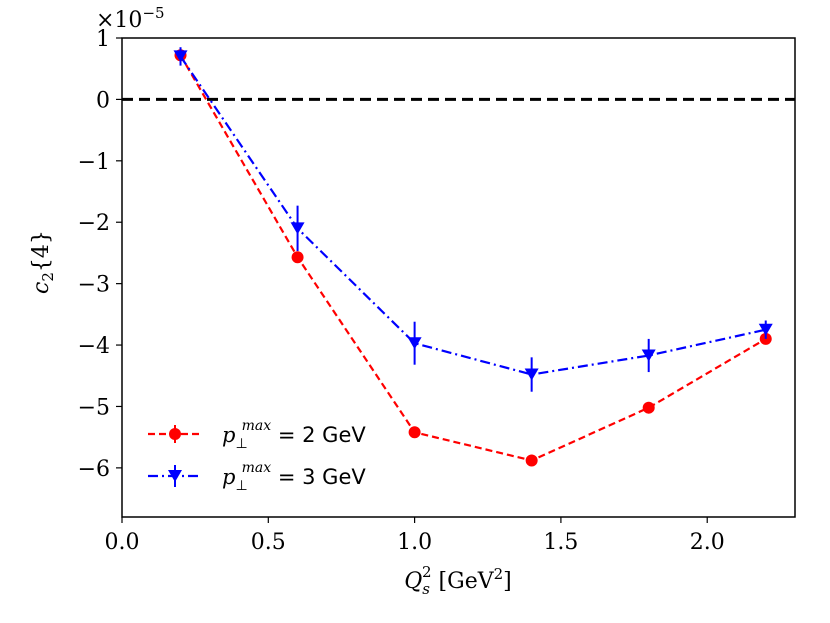 The height and width of the screenshot is (623, 830). What do you see at coordinates (175, 476) in the screenshot?
I see `legend-marker-triangle` at bounding box center [175, 476].